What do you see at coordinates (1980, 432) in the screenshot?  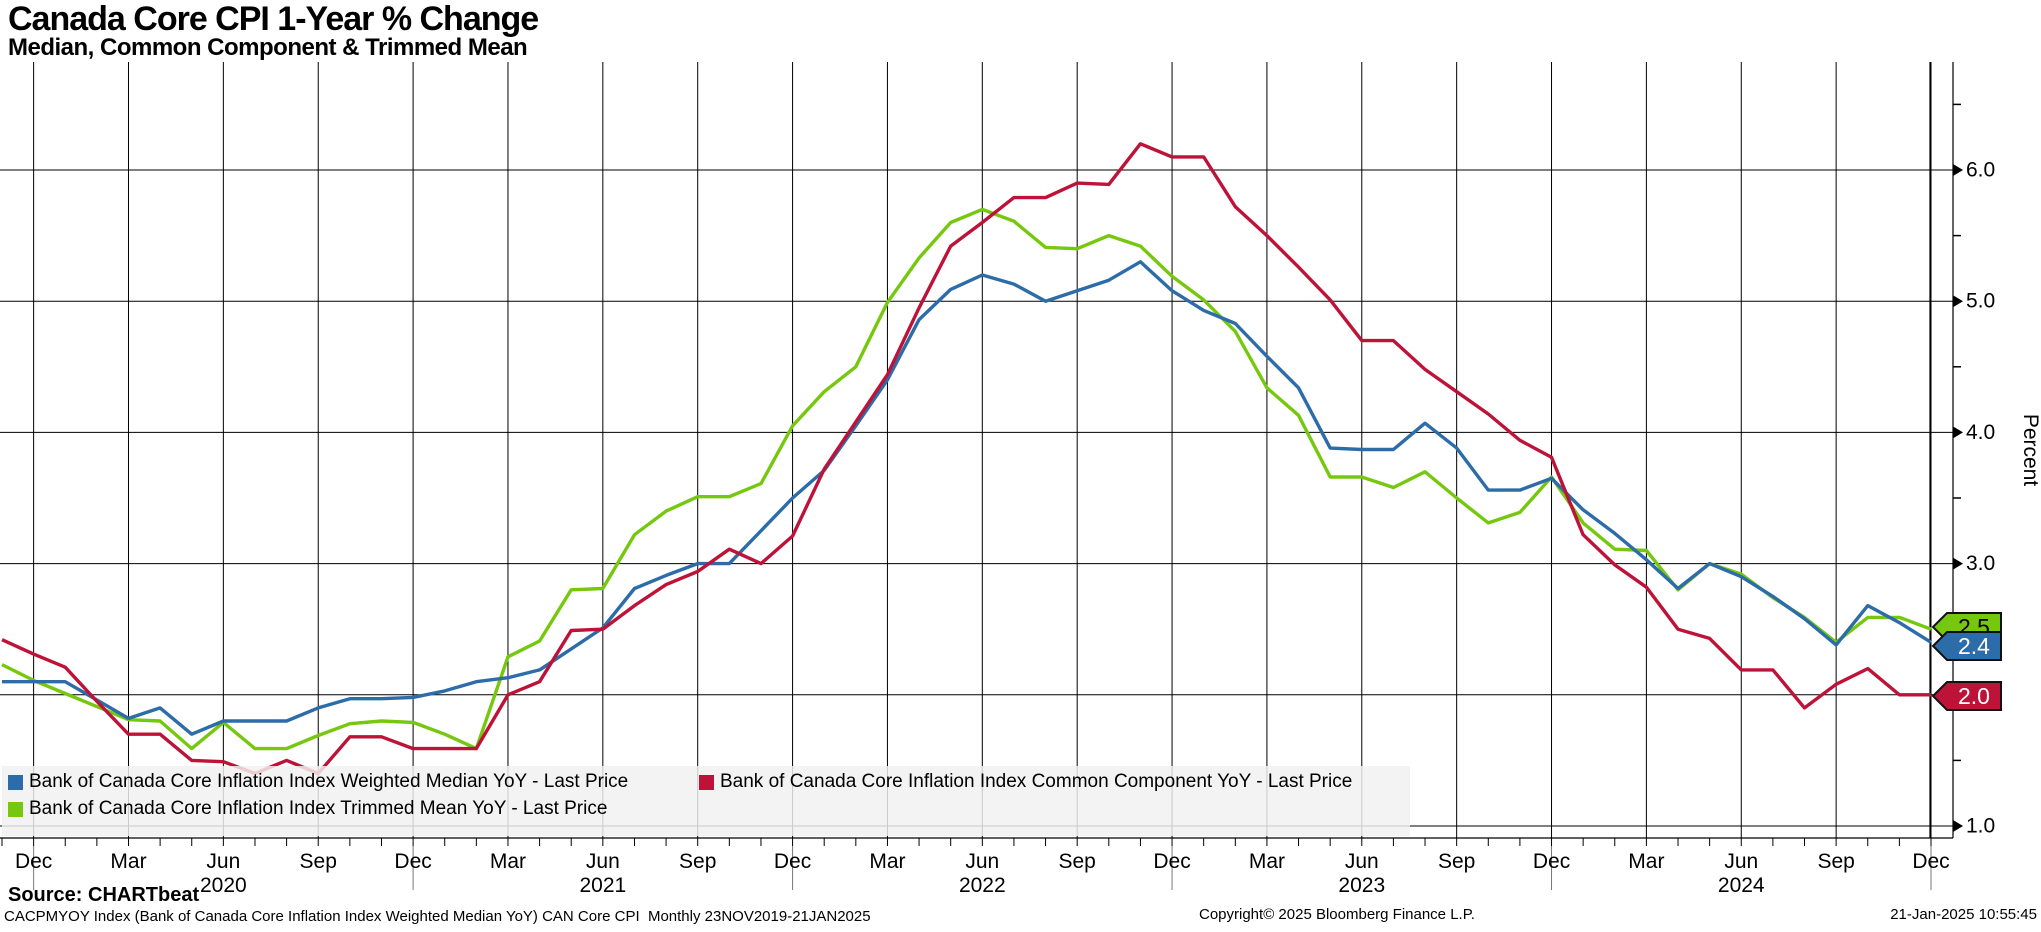 I see `y-axis-tick-label: 4.0` at bounding box center [1980, 432].